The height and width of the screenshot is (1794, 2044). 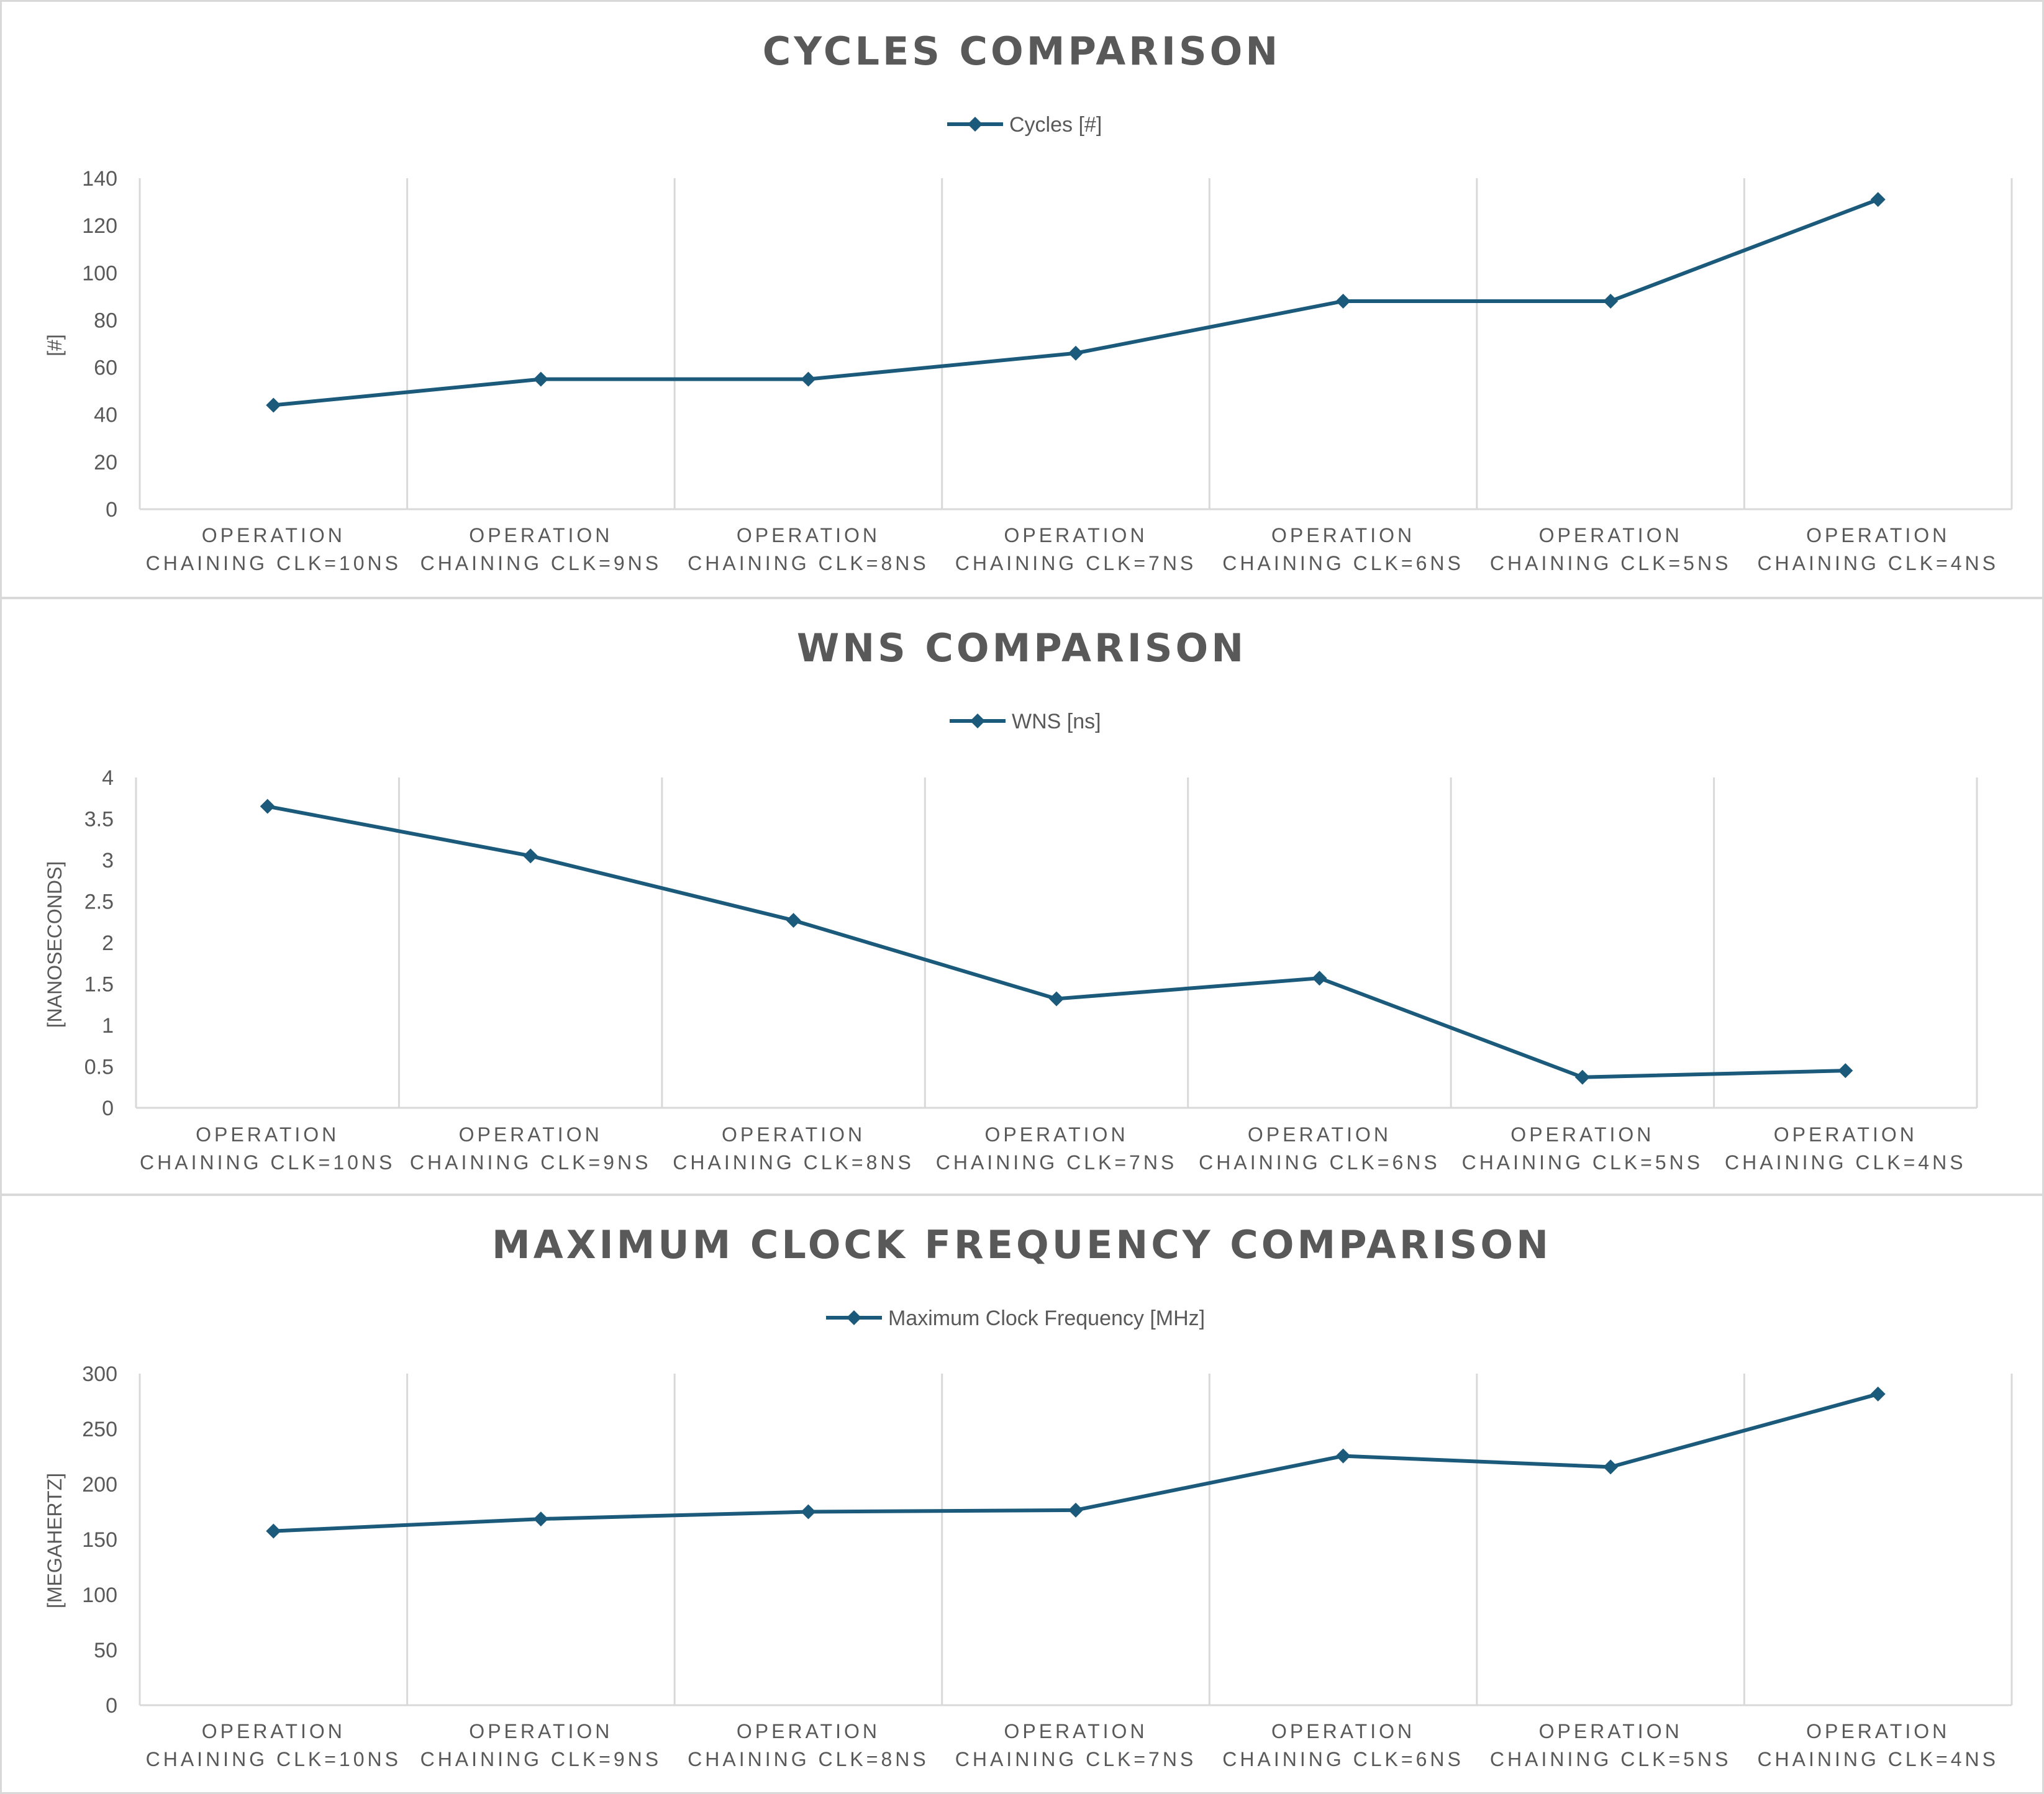 I want to click on y-tick-label: 300, so click(x=99, y=1374).